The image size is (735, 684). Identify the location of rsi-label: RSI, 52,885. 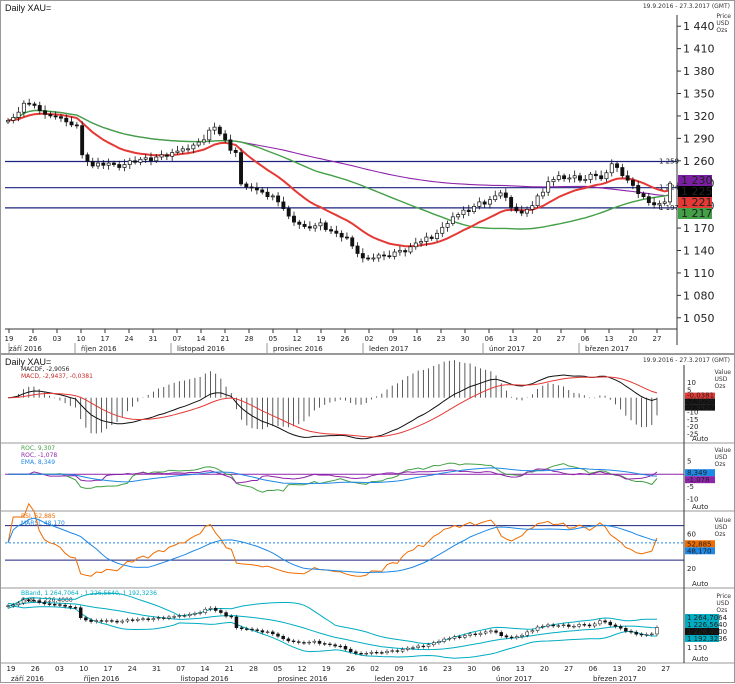
(38, 516).